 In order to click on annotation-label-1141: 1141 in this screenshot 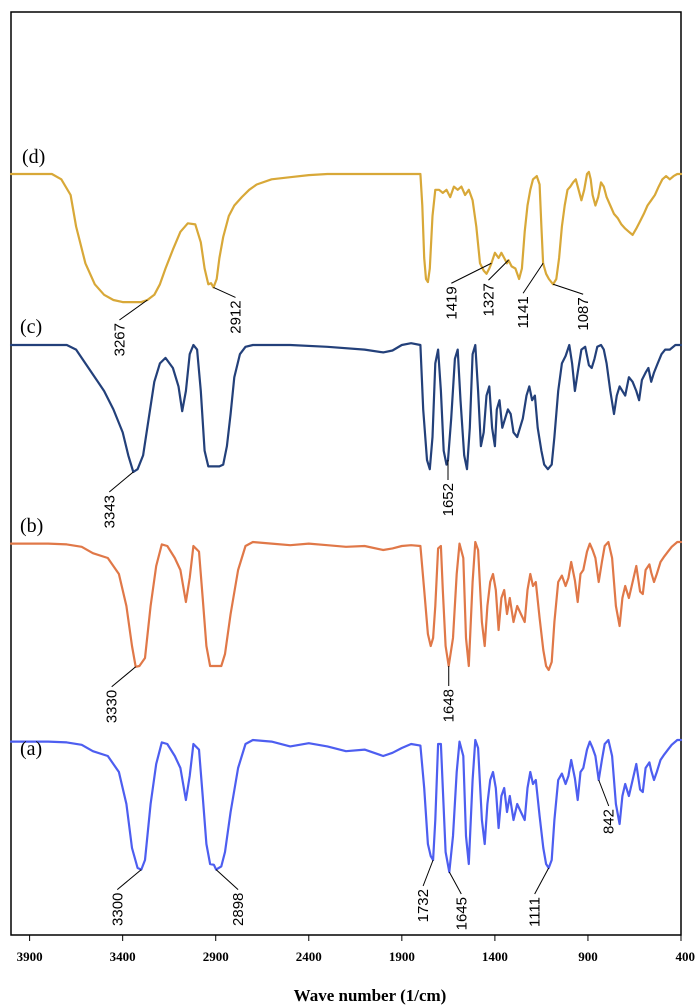, I will do `click(523, 312)`.